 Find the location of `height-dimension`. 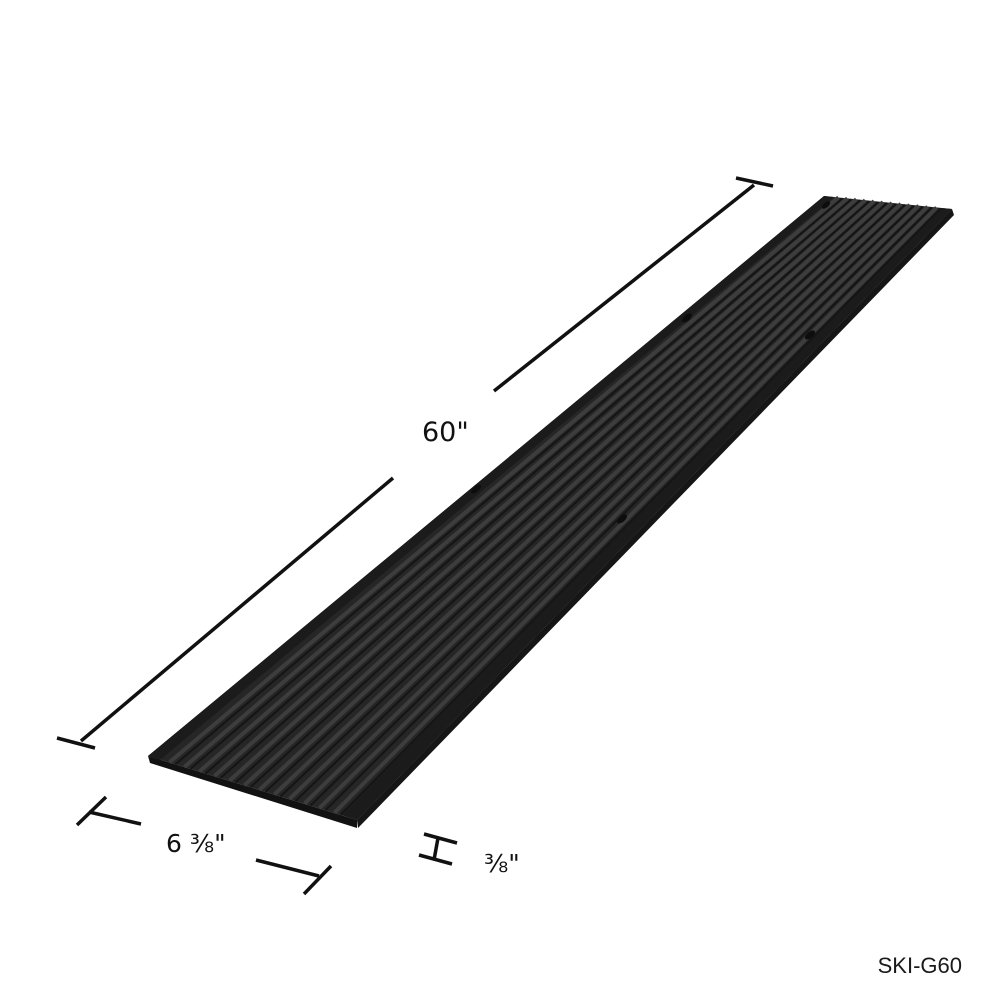

height-dimension is located at coordinates (438, 849).